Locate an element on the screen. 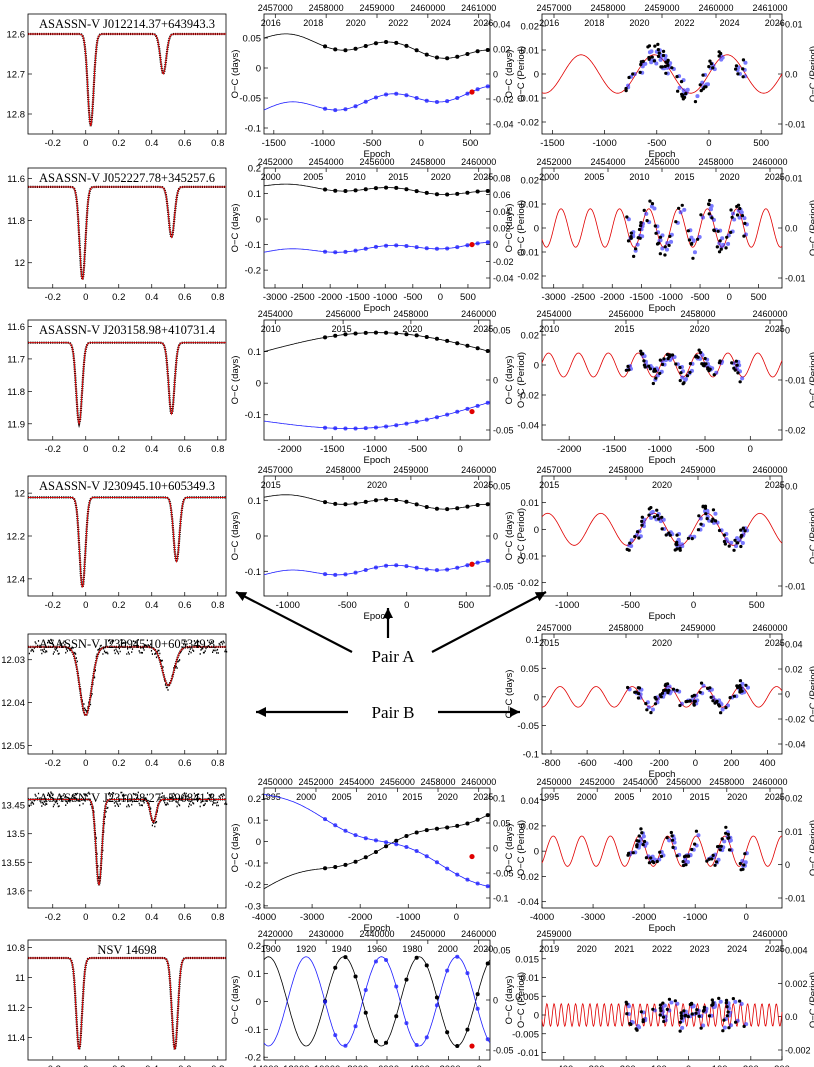 This screenshot has width=814, height=1067. primary-fit-line is located at coordinates (377, 46).